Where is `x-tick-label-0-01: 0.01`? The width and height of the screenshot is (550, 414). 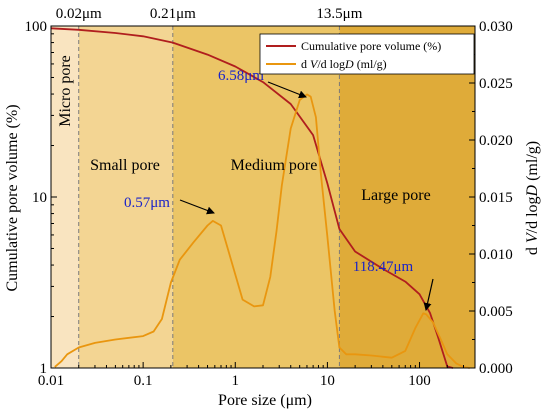 x-tick-label-0-01: 0.01 is located at coordinates (51, 381).